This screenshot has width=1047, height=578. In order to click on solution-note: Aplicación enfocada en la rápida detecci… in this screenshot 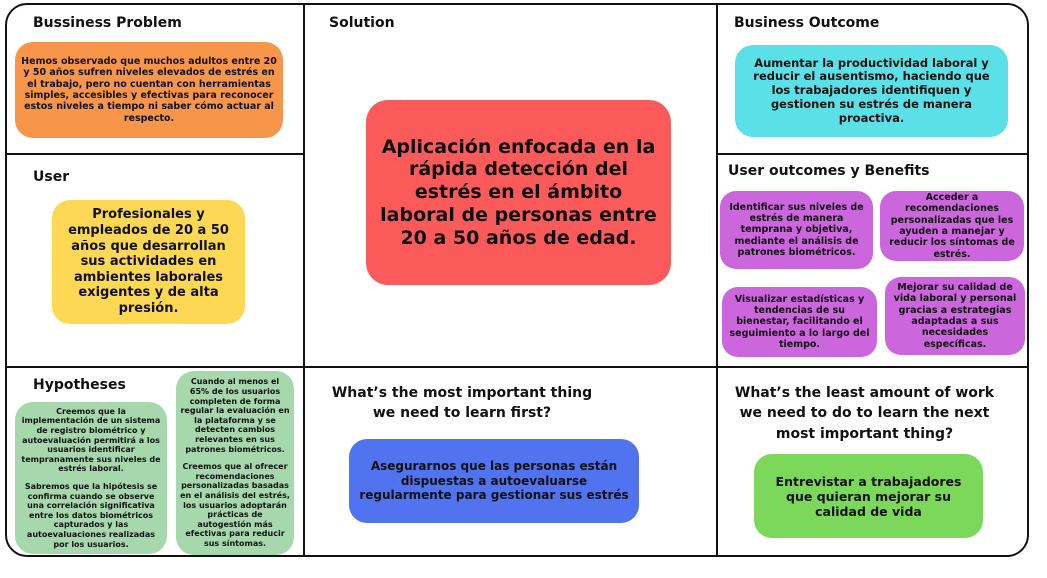, I will do `click(518, 192)`.